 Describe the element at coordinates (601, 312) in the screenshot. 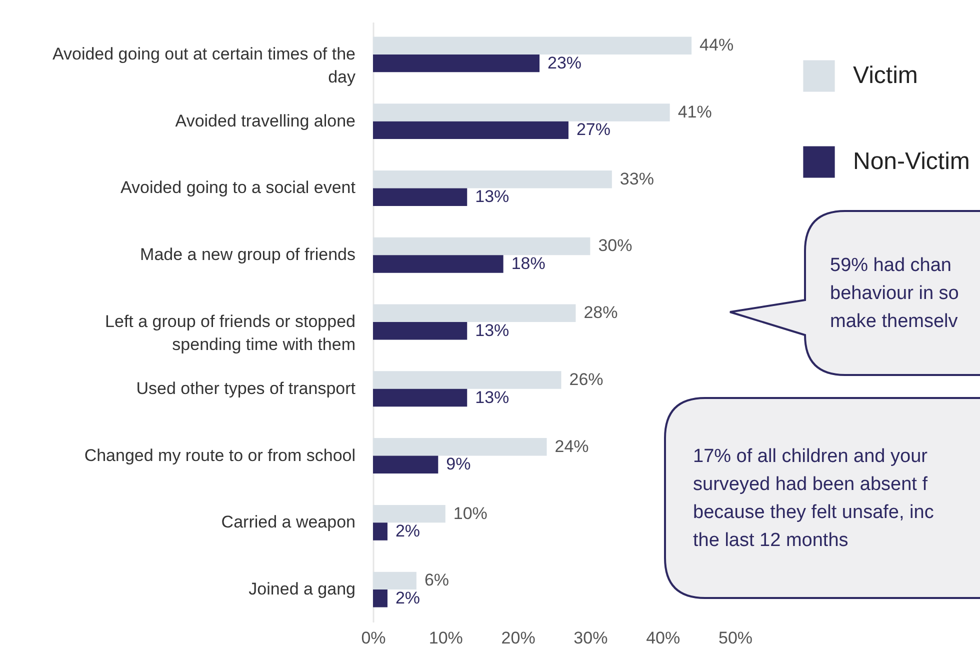

I see `data-label: 28%` at that location.